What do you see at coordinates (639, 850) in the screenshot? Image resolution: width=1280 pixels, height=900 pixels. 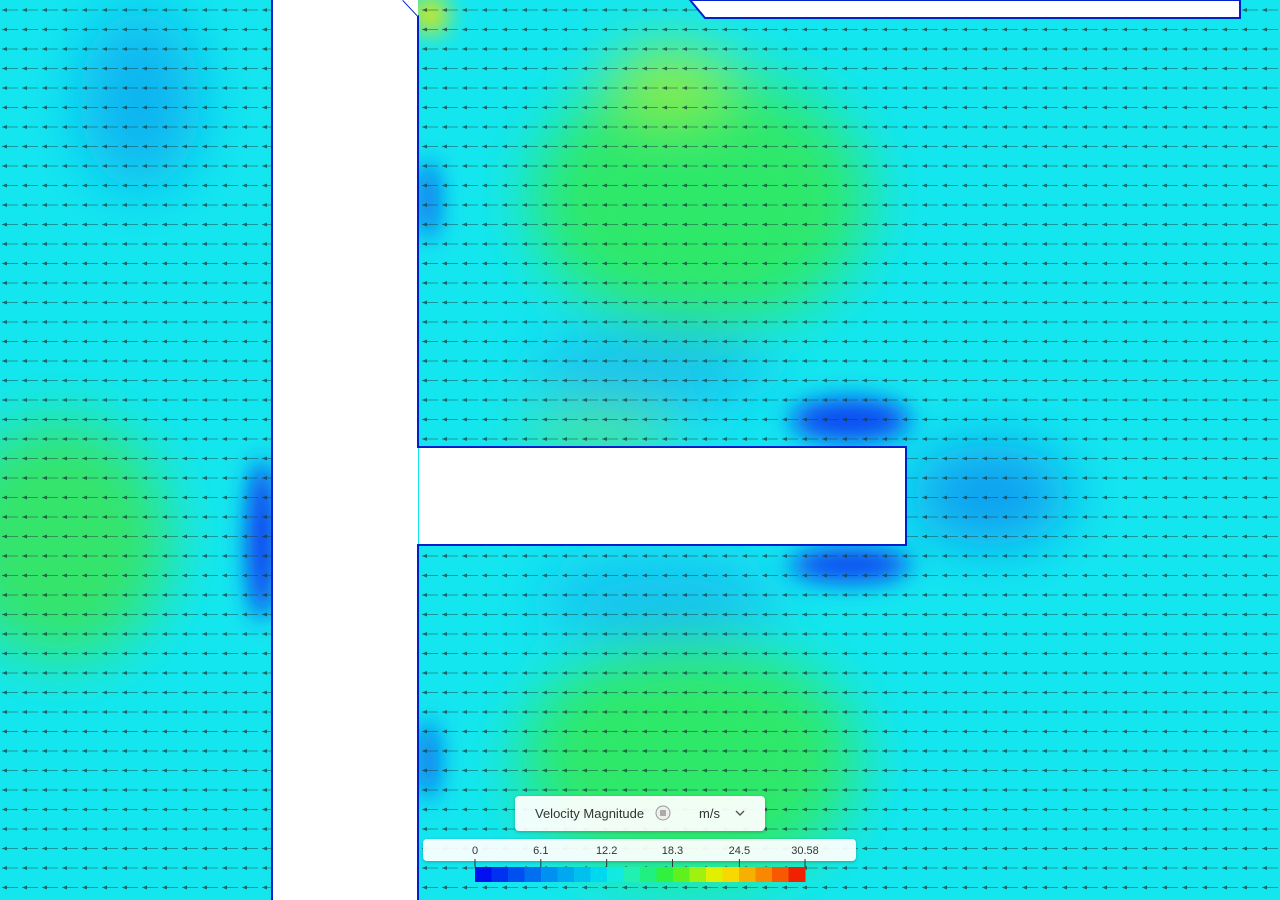 I see `legend-scale` at bounding box center [639, 850].